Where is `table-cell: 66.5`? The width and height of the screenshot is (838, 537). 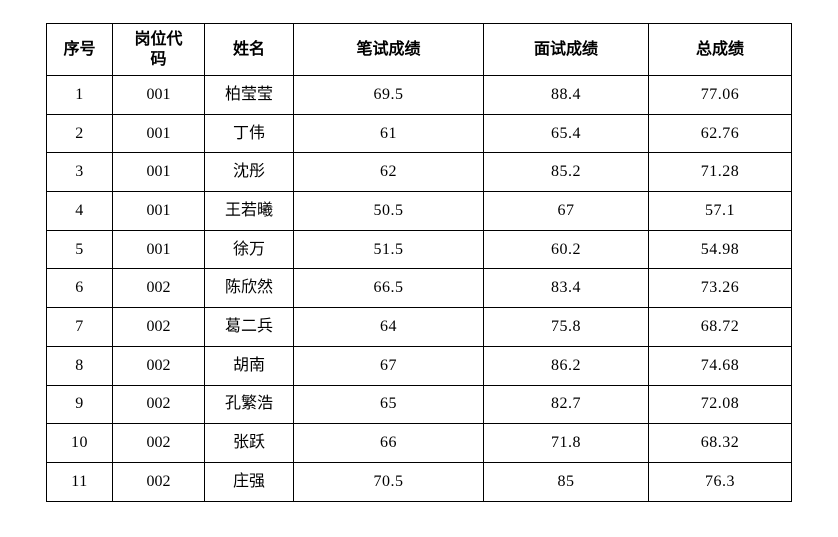
table-cell: 66.5 is located at coordinates (388, 288).